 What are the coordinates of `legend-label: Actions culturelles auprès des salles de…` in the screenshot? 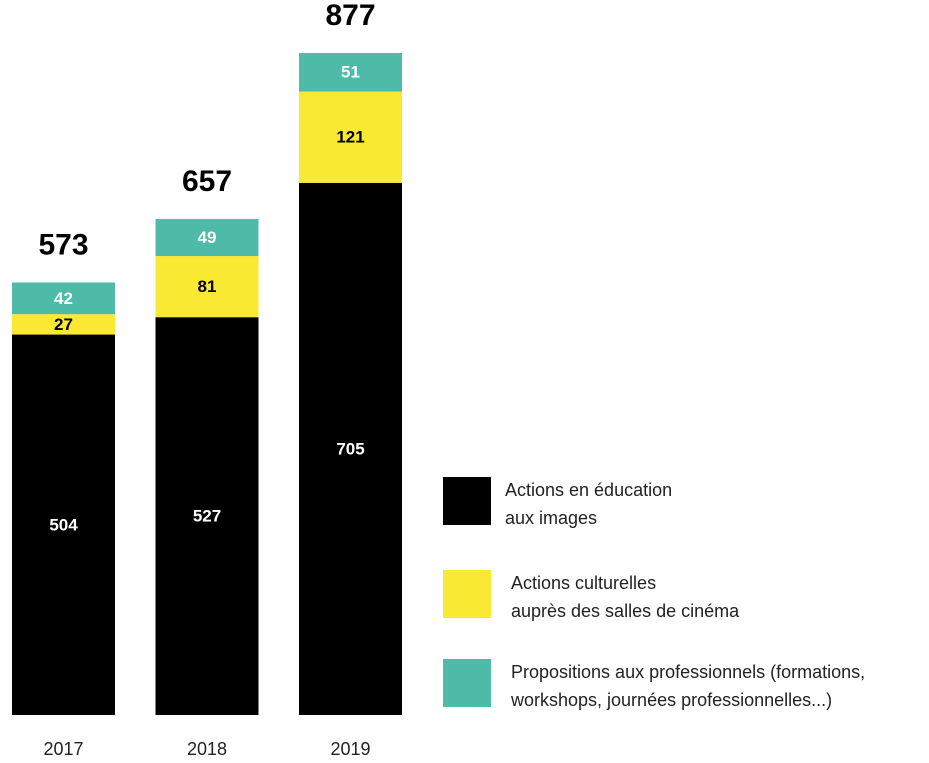 It's located at (625, 597).